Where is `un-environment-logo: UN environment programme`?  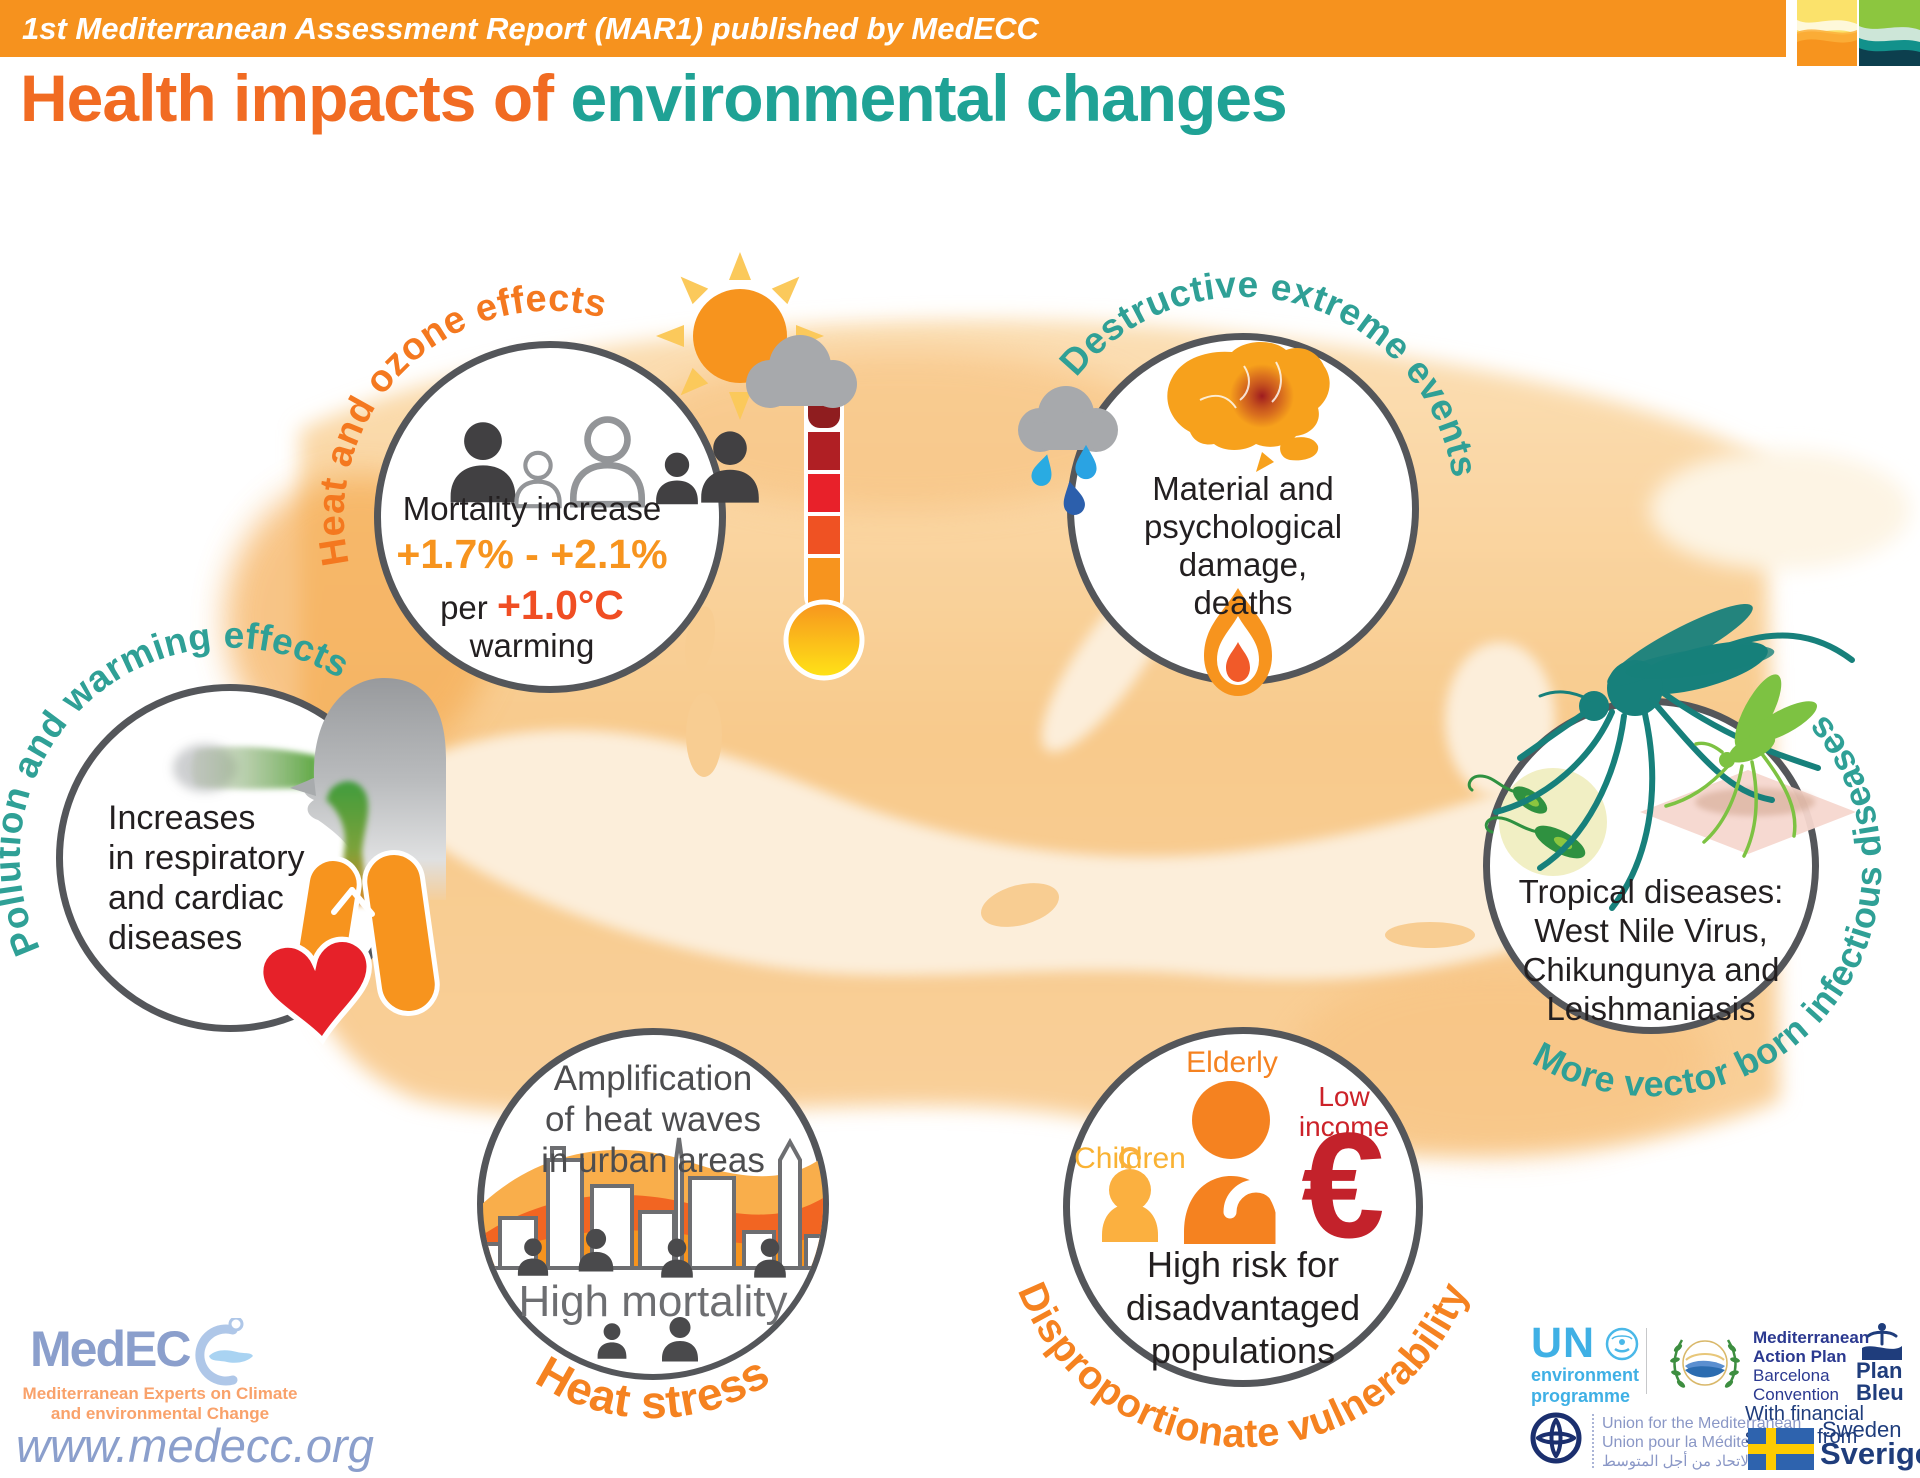 un-environment-logo: UN environment programme is located at coordinates (1586, 1364).